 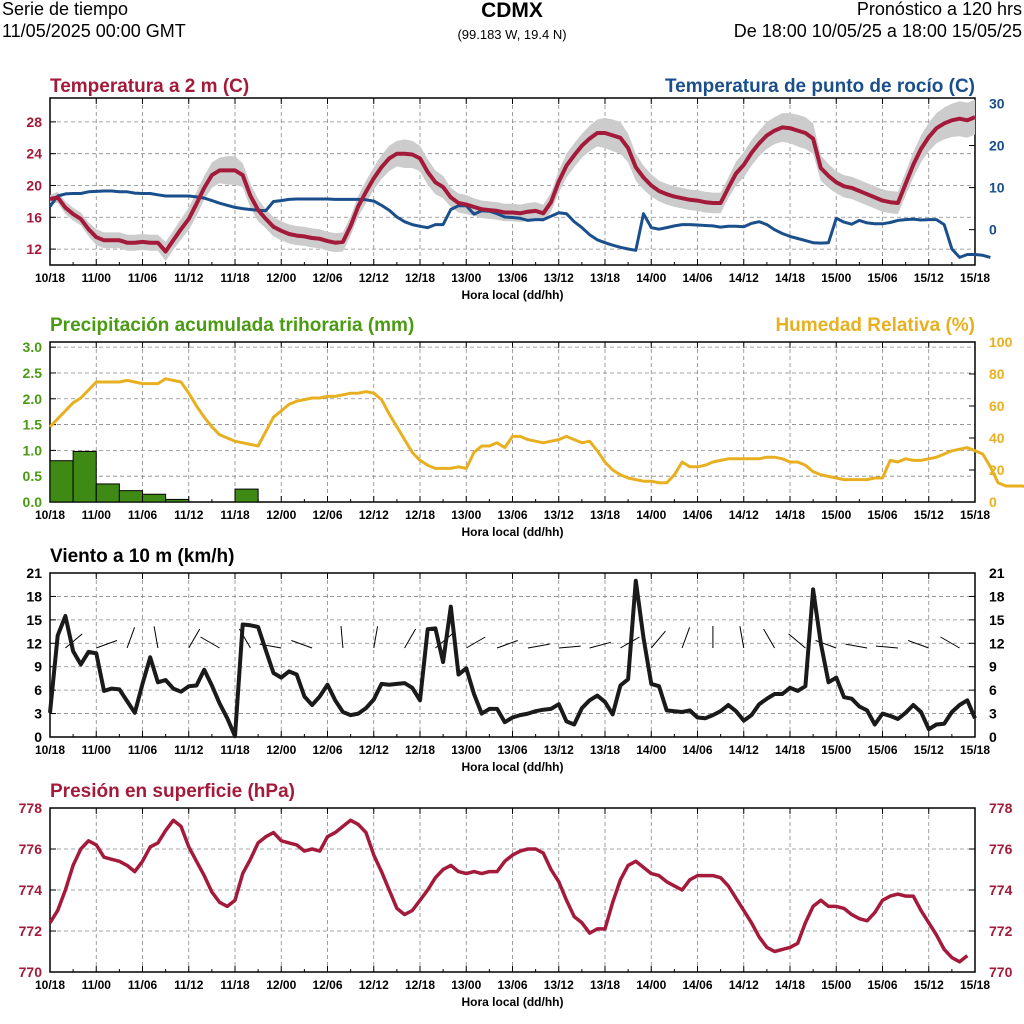 I want to click on x-tick-label: 14/12, so click(x=744, y=985).